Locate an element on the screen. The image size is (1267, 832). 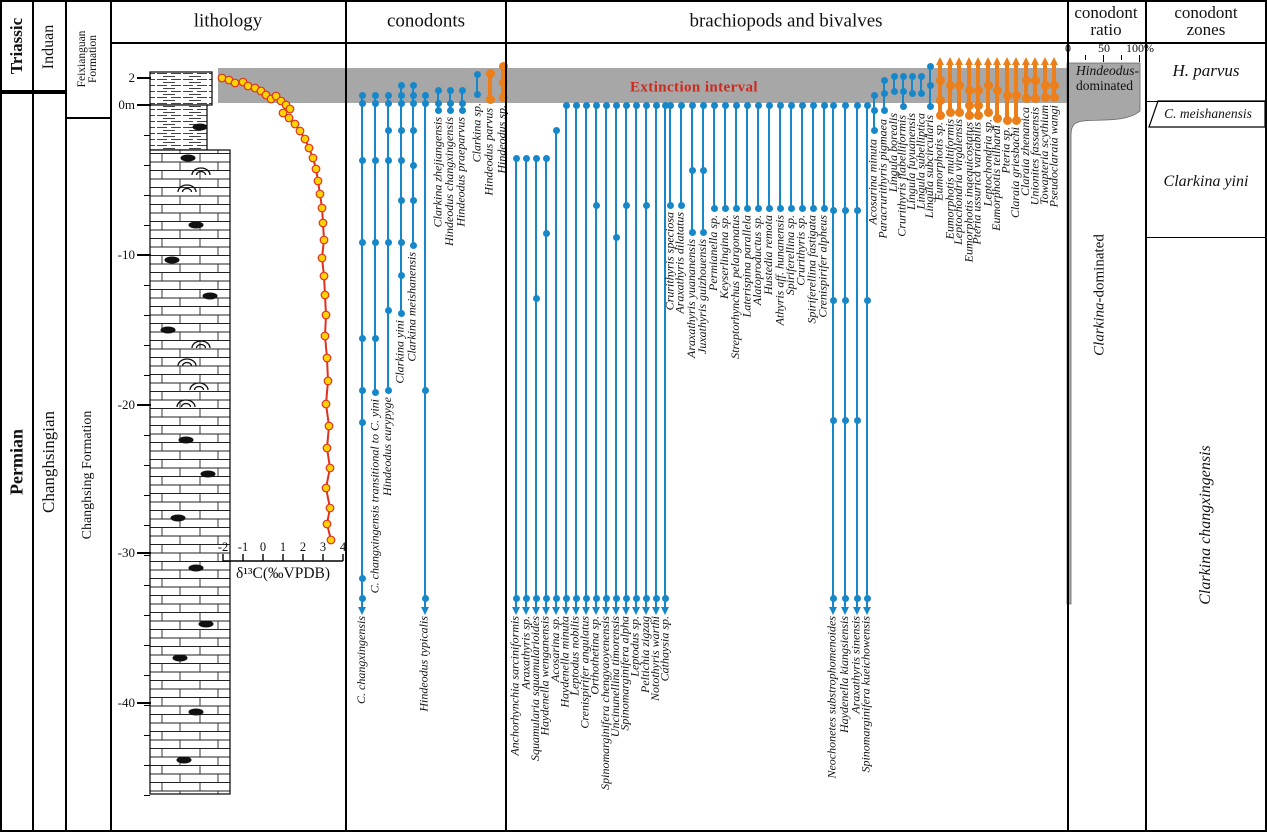
period-label-permian: Permian is located at coordinates (16, 462).